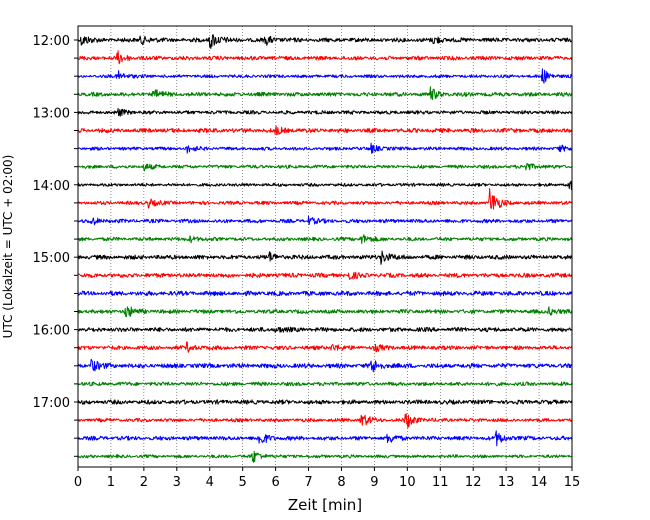 This screenshot has height=520, width=650. What do you see at coordinates (440, 482) in the screenshot?
I see `x-tick-label: 11` at bounding box center [440, 482].